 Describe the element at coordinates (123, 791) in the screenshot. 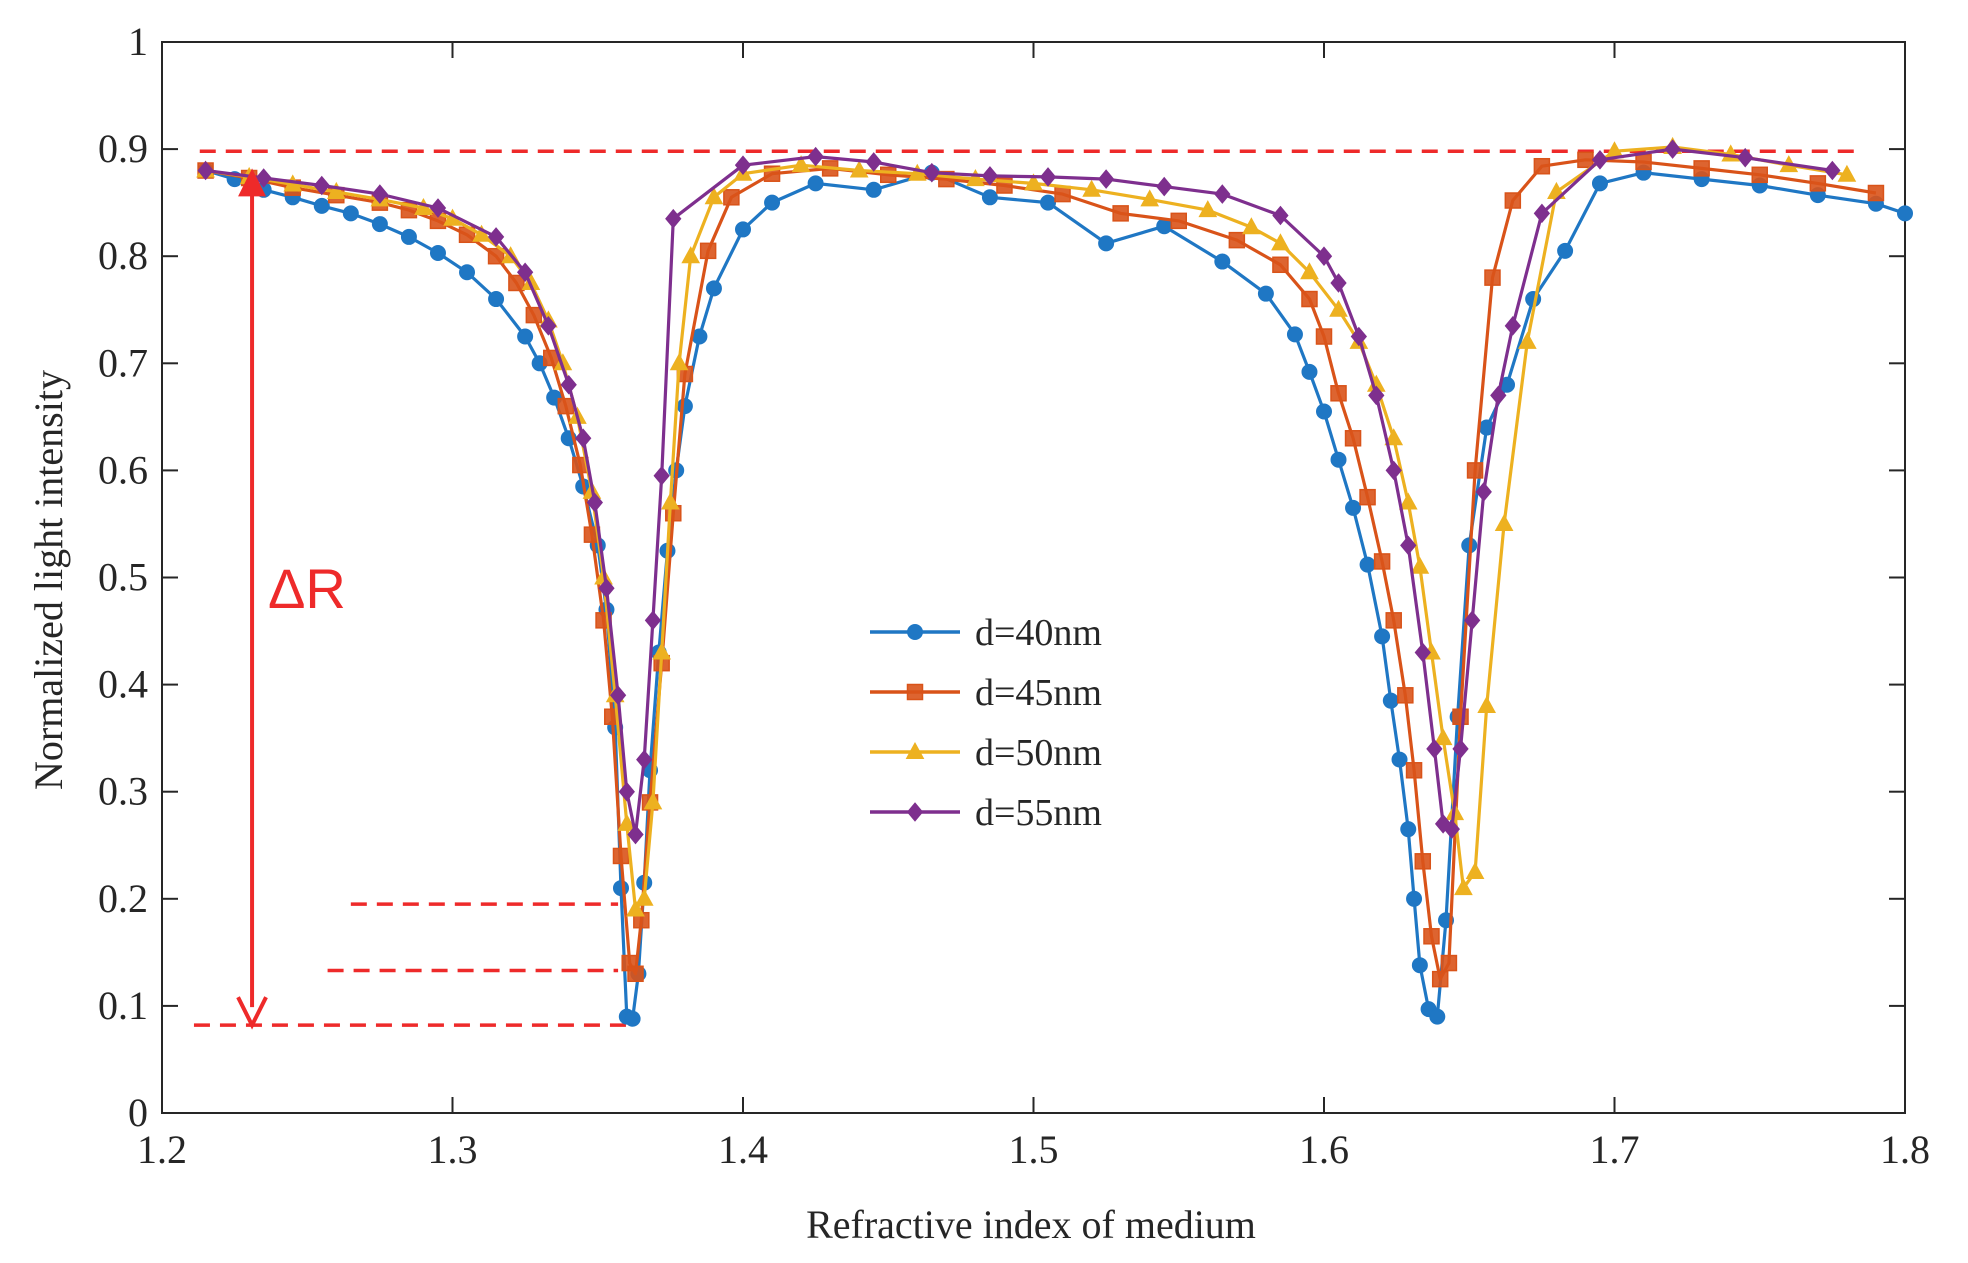

I see `y-tick-label: 0.3` at that location.